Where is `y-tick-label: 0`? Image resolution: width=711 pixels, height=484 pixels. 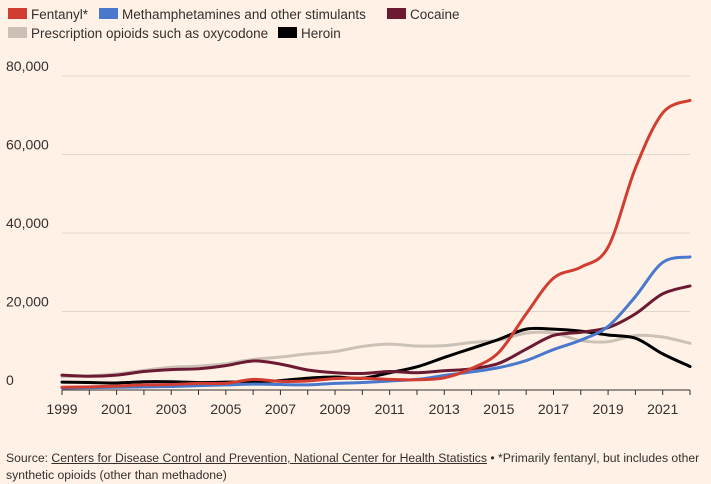
y-tick-label: 0 is located at coordinates (10, 380).